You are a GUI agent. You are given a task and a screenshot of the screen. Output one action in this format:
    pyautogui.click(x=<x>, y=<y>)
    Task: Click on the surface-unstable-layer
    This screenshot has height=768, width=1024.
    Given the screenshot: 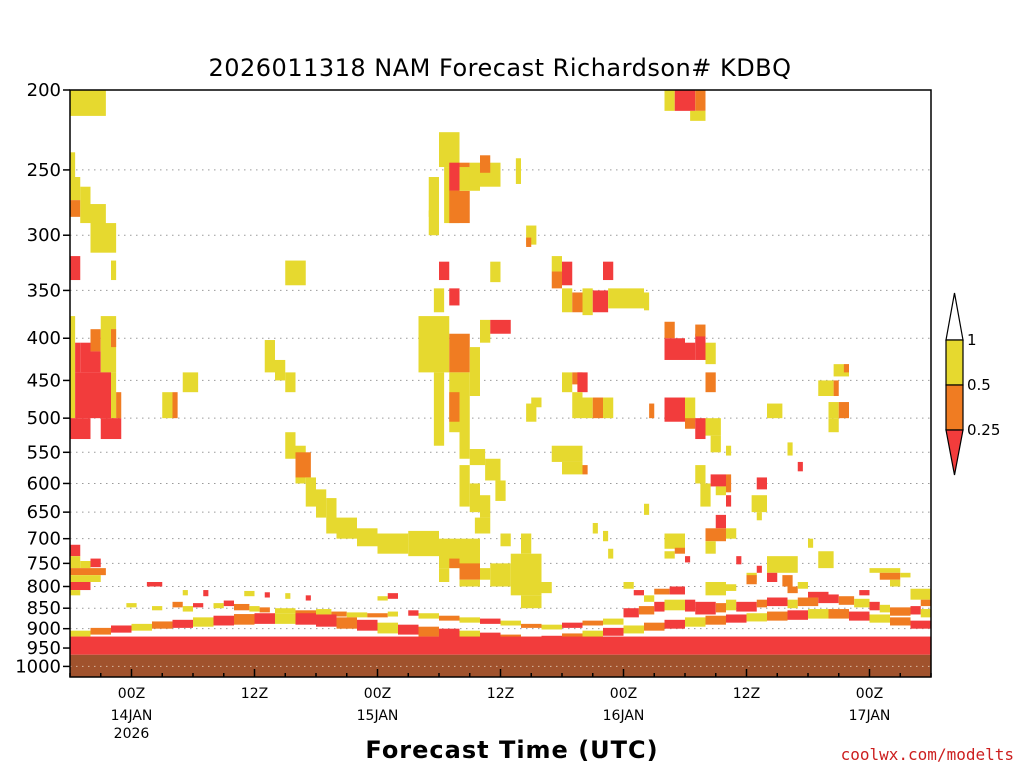 What is the action you would take?
    pyautogui.click(x=500, y=645)
    